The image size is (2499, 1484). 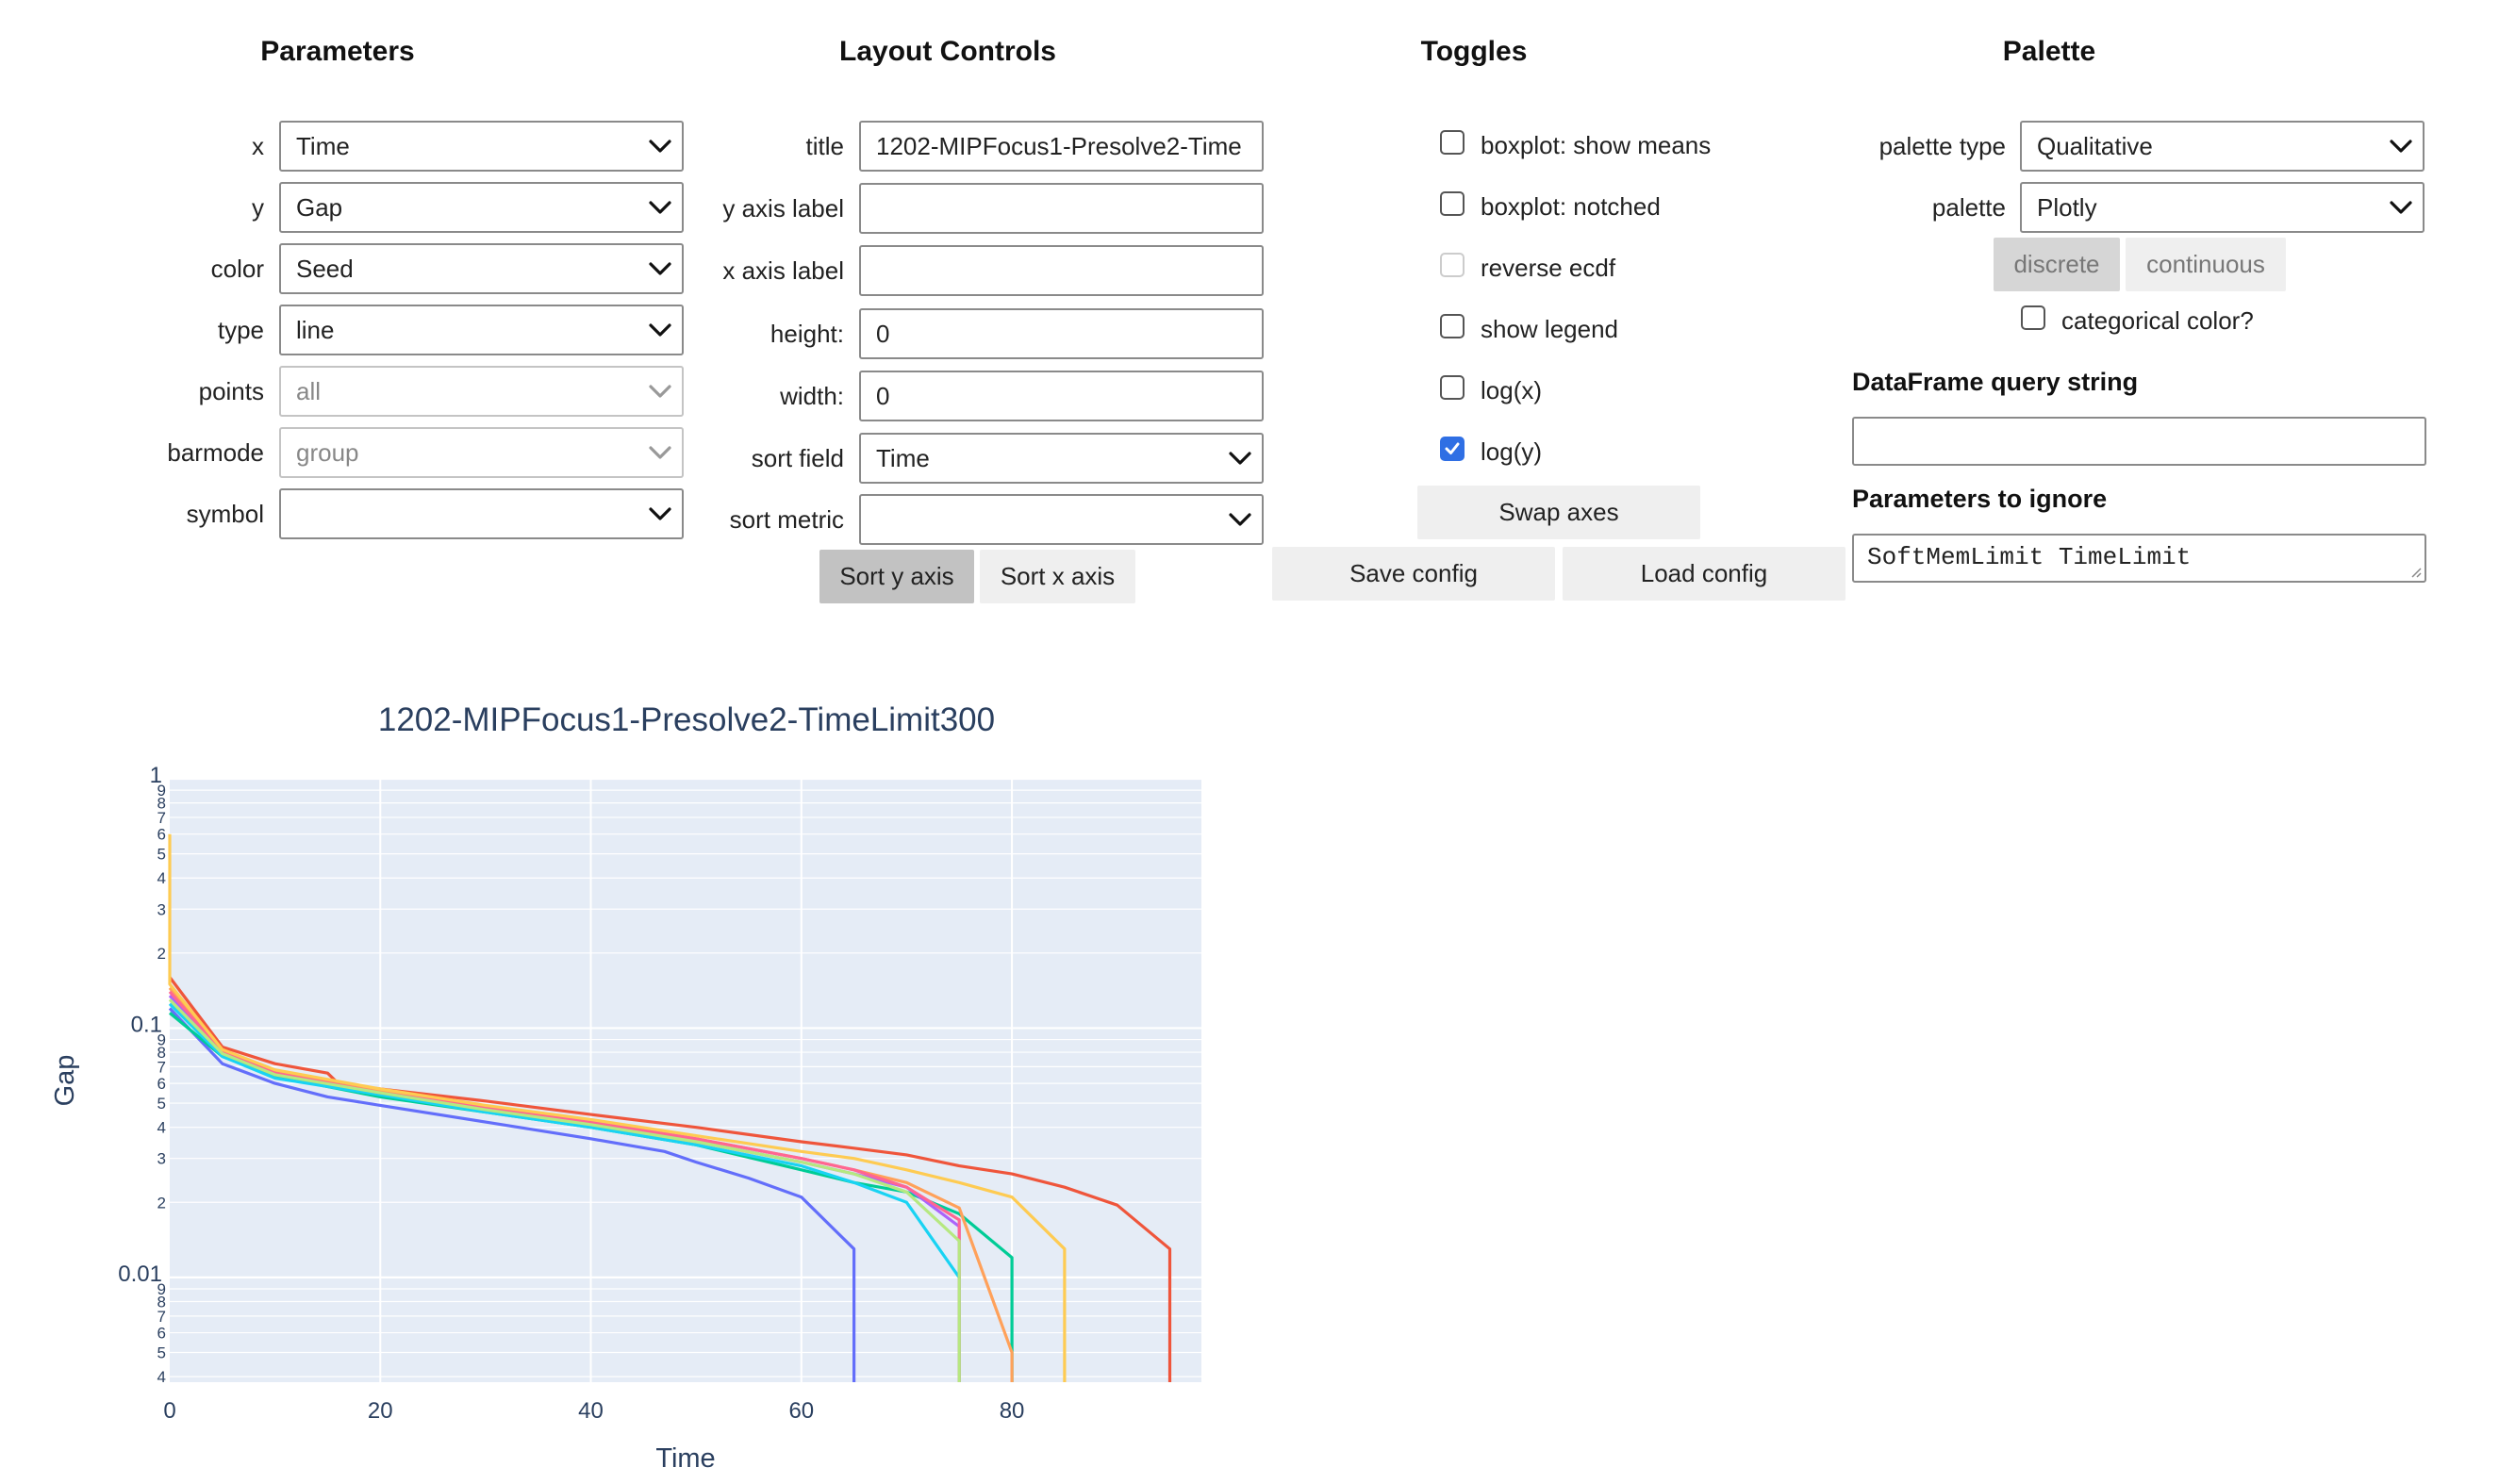 I want to click on parameters-heading: Parameters, so click(x=337, y=51).